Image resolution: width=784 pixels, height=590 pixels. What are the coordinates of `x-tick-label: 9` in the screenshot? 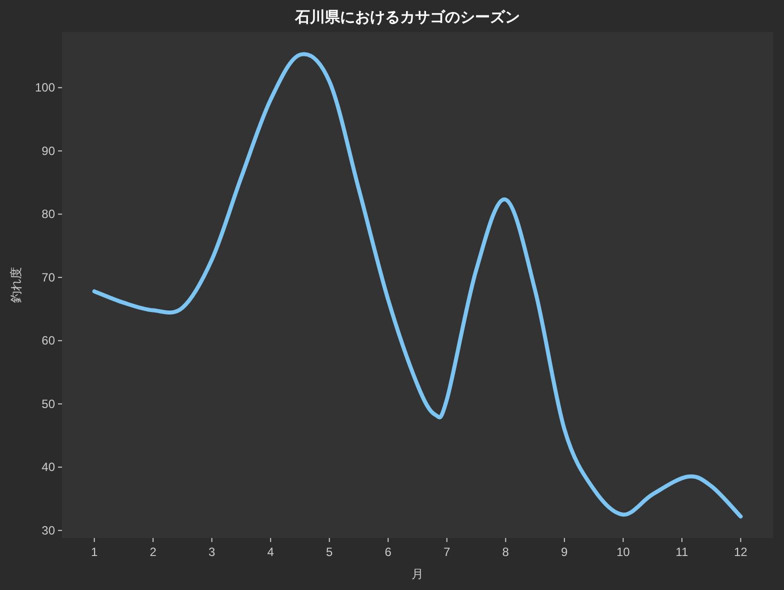 It's located at (564, 552).